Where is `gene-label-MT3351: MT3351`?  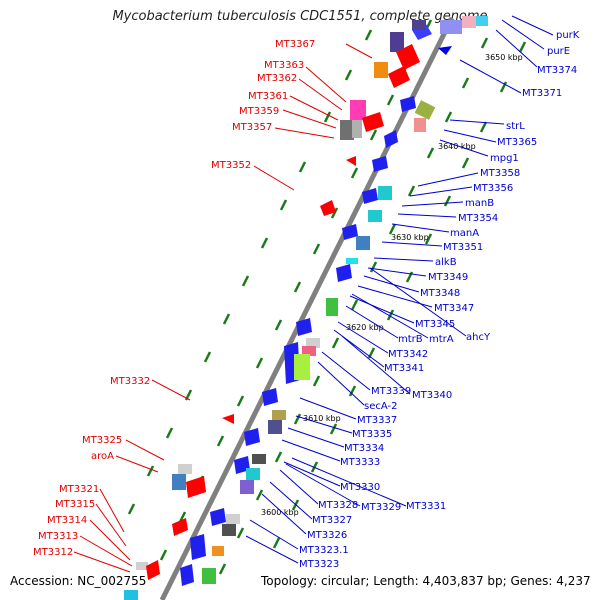 gene-label-MT3351: MT3351 is located at coordinates (463, 247).